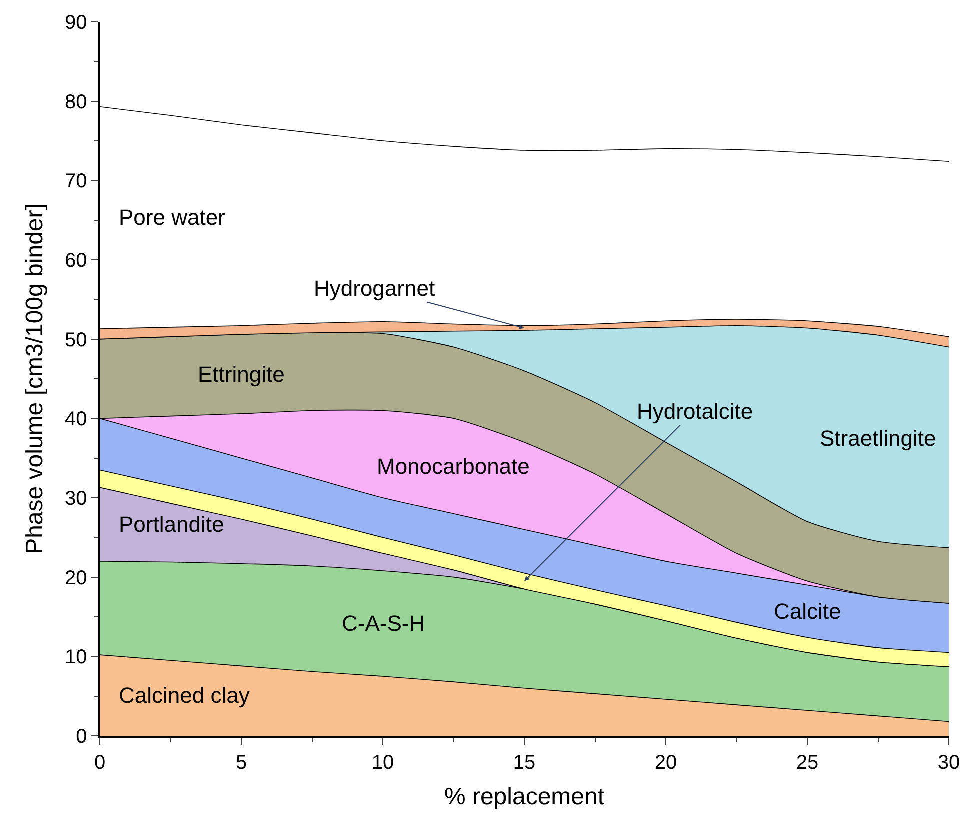 This screenshot has height=818, width=972. What do you see at coordinates (172, 217) in the screenshot?
I see `series-label: Pore water` at bounding box center [172, 217].